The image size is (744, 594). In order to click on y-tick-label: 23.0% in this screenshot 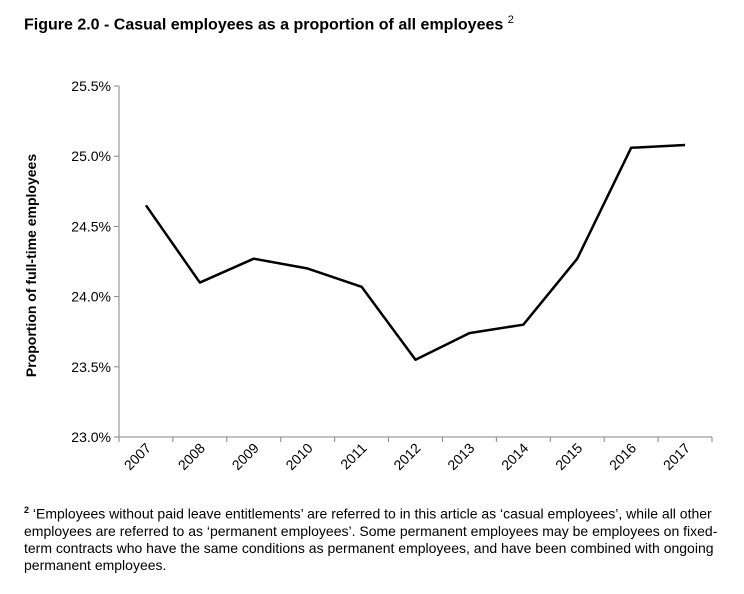, I will do `click(91, 437)`.